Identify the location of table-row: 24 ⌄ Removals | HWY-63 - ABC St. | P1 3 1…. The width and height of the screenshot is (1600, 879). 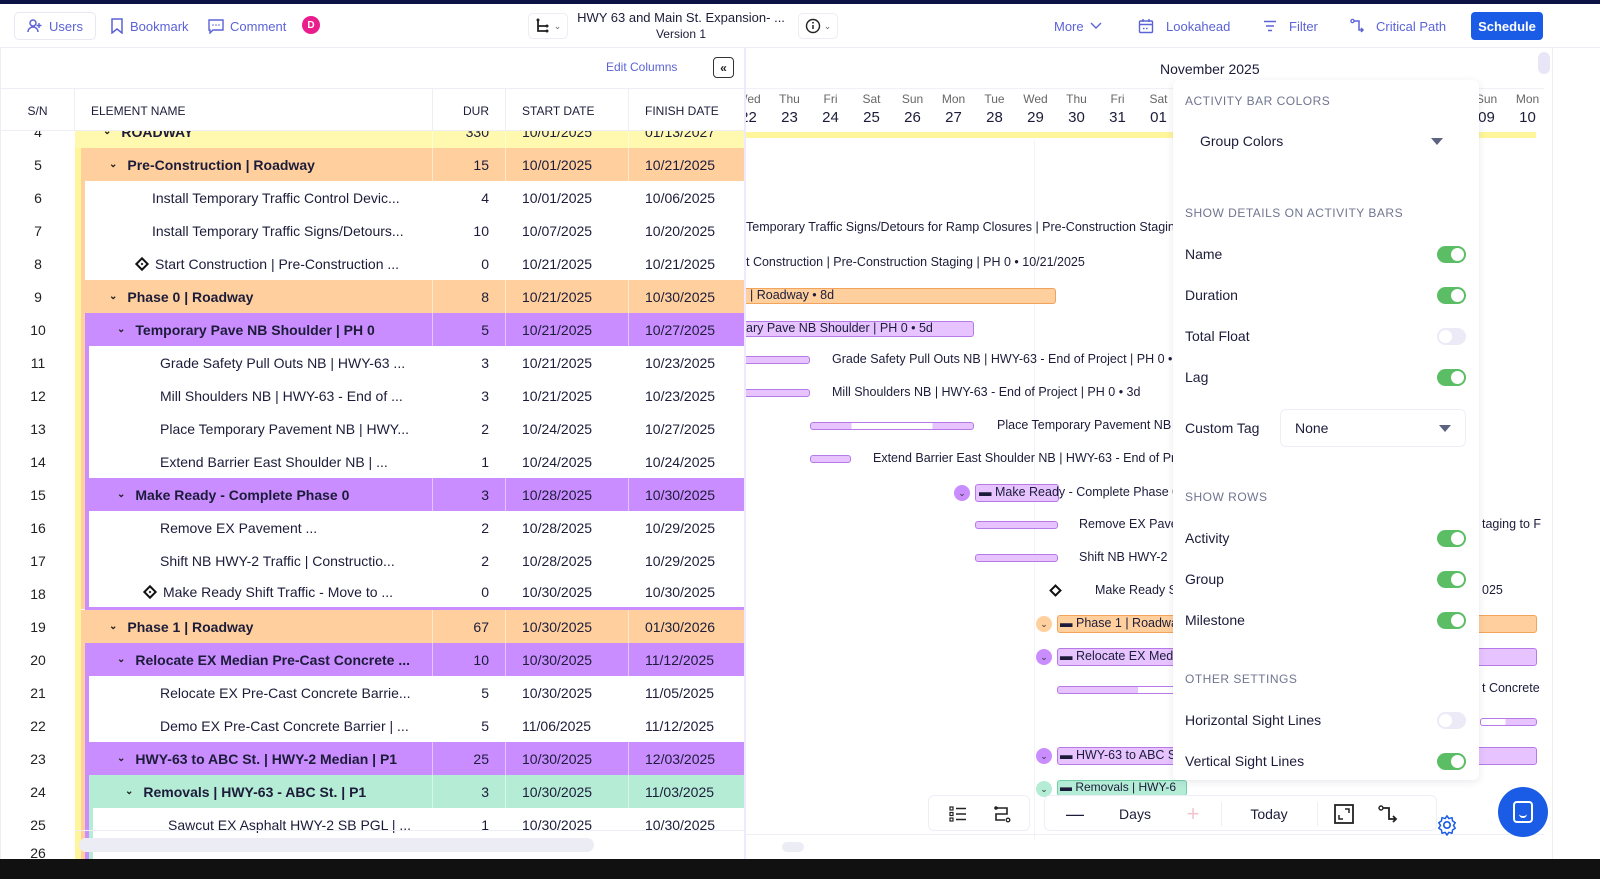
(373, 791).